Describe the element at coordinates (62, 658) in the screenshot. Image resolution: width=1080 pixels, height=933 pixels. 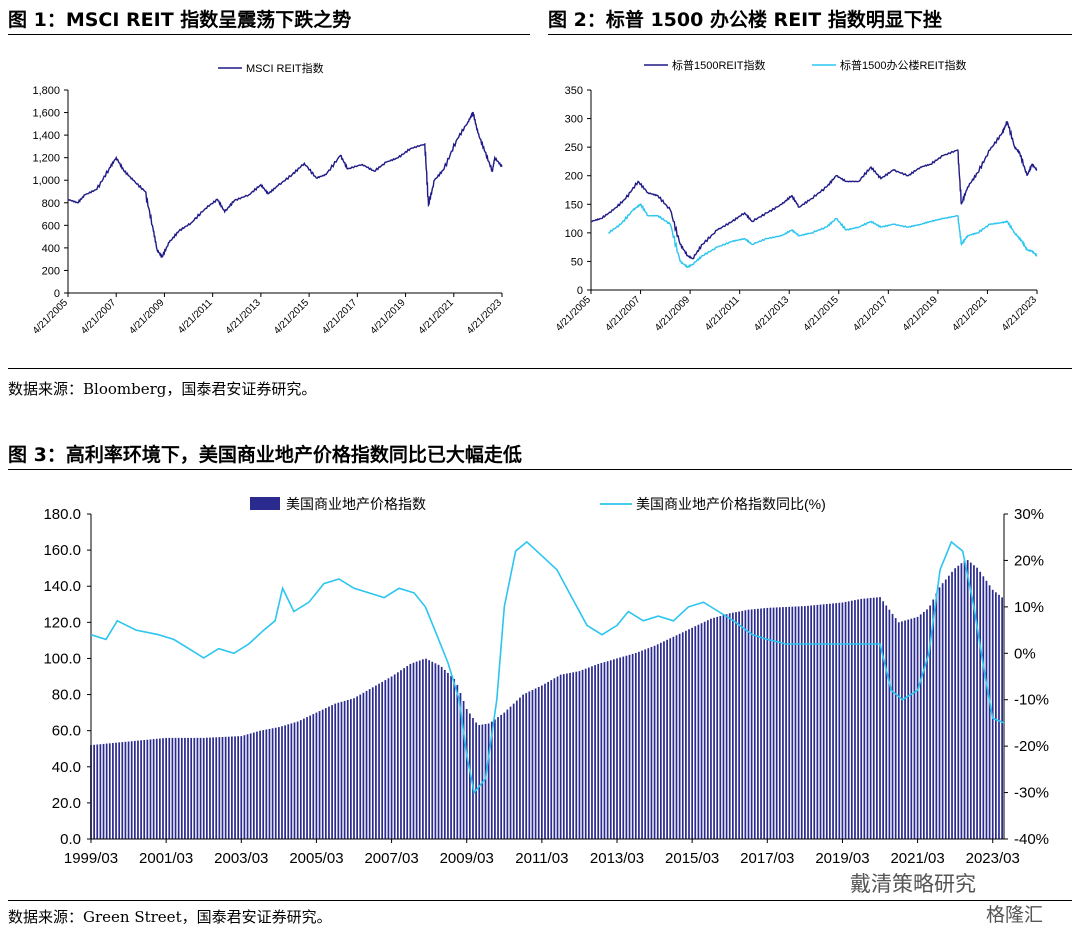
I see `c3-ytick-label: 100.0` at that location.